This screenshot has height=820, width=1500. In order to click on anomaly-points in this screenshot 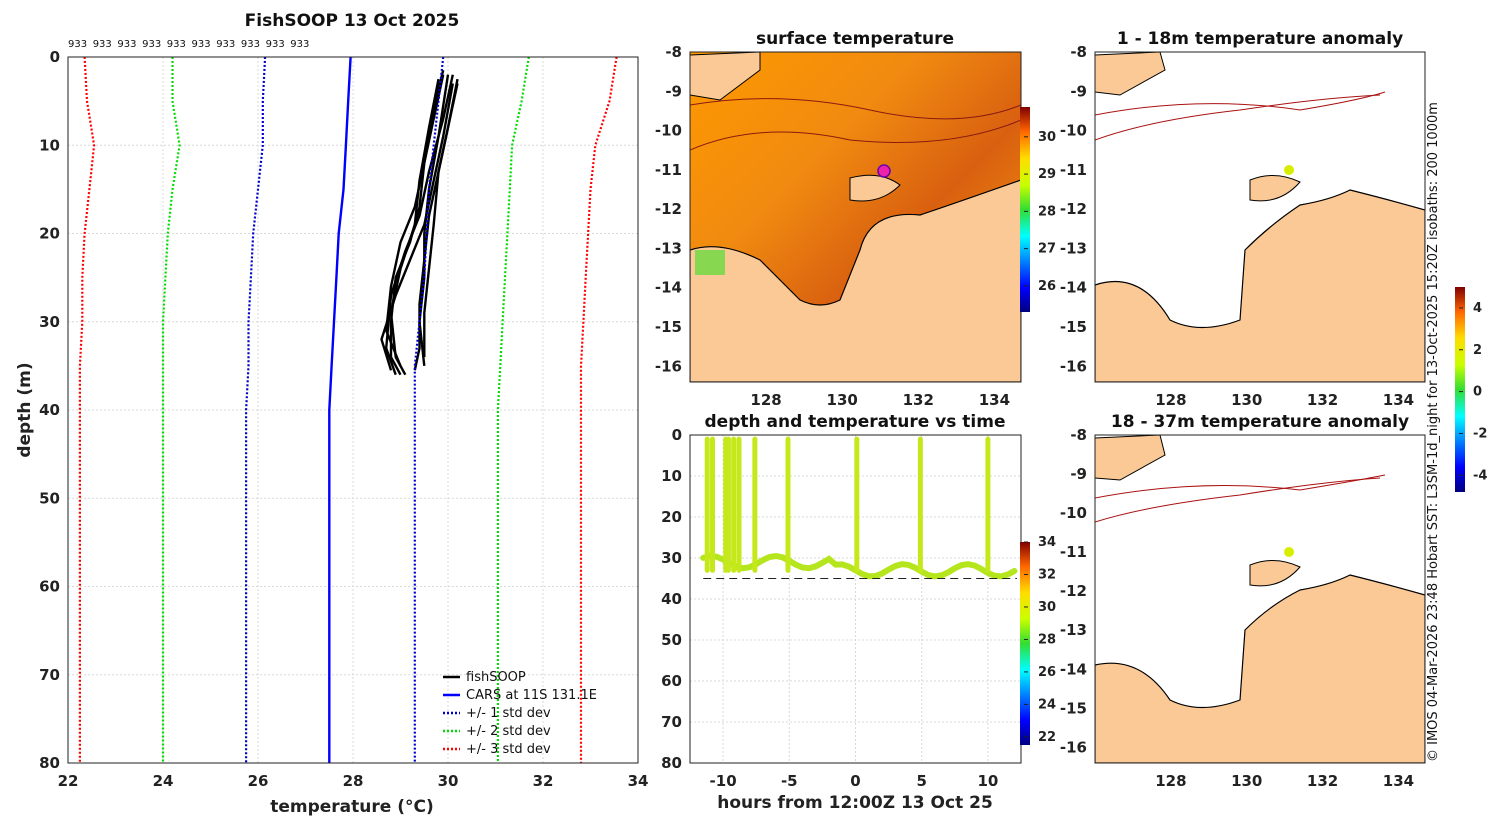, I will do `click(1289, 170)`.